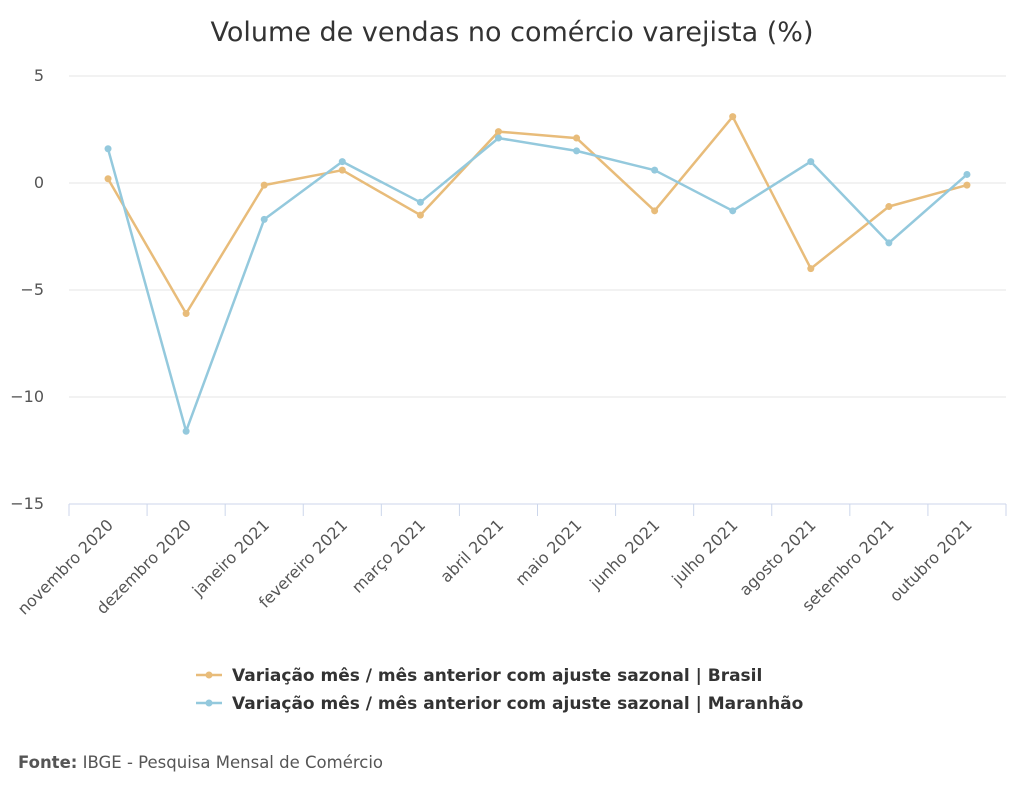 The width and height of the screenshot is (1024, 793). I want to click on y-tick-label: 5, so click(39, 75).